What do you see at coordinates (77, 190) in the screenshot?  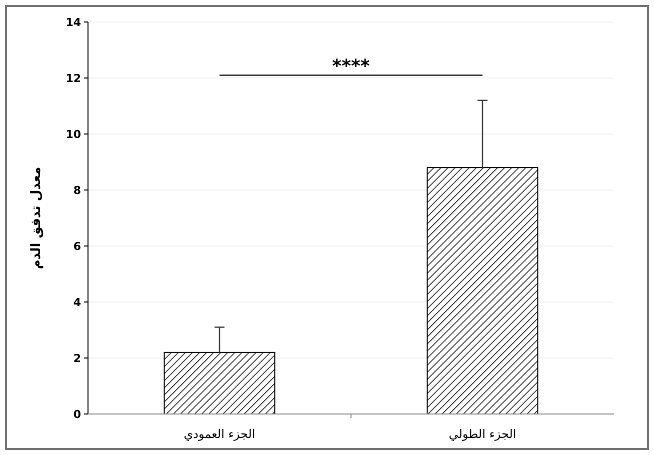 I see `y-tick-label: 8` at bounding box center [77, 190].